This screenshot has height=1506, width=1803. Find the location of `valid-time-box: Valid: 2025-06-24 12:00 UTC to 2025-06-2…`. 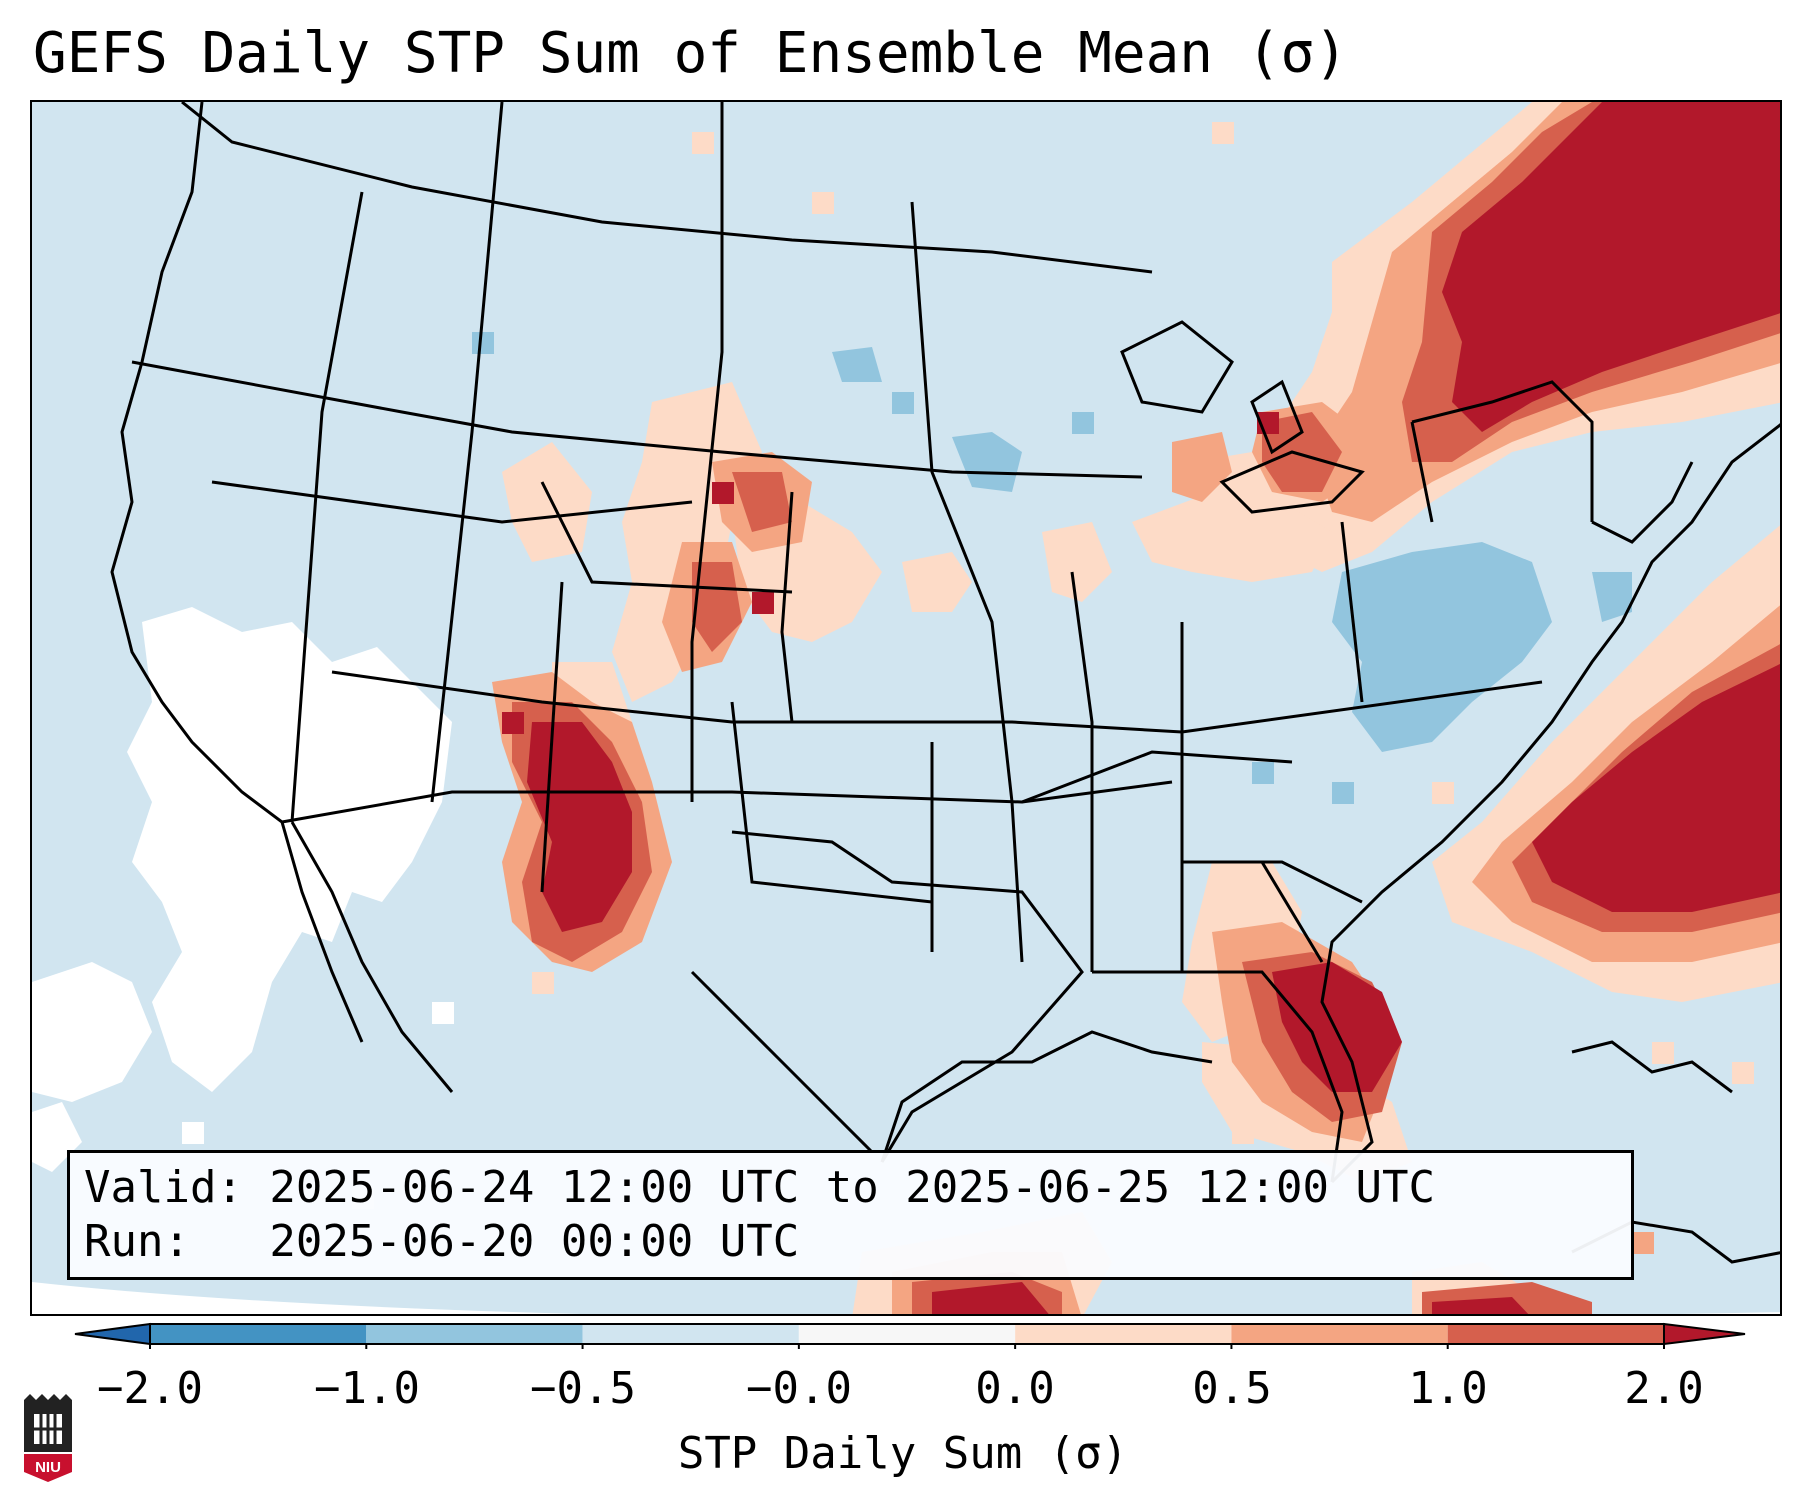

valid-time-box: Valid: 2025-06-24 12:00 UTC to 2025-06-2… is located at coordinates (850, 1215).